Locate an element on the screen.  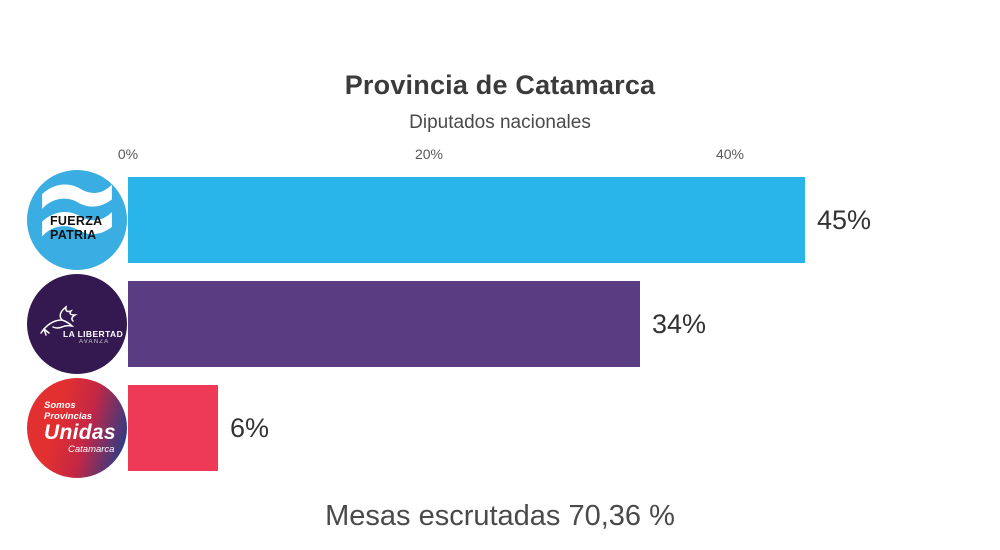
bar-fuerza-patria is located at coordinates (466, 220).